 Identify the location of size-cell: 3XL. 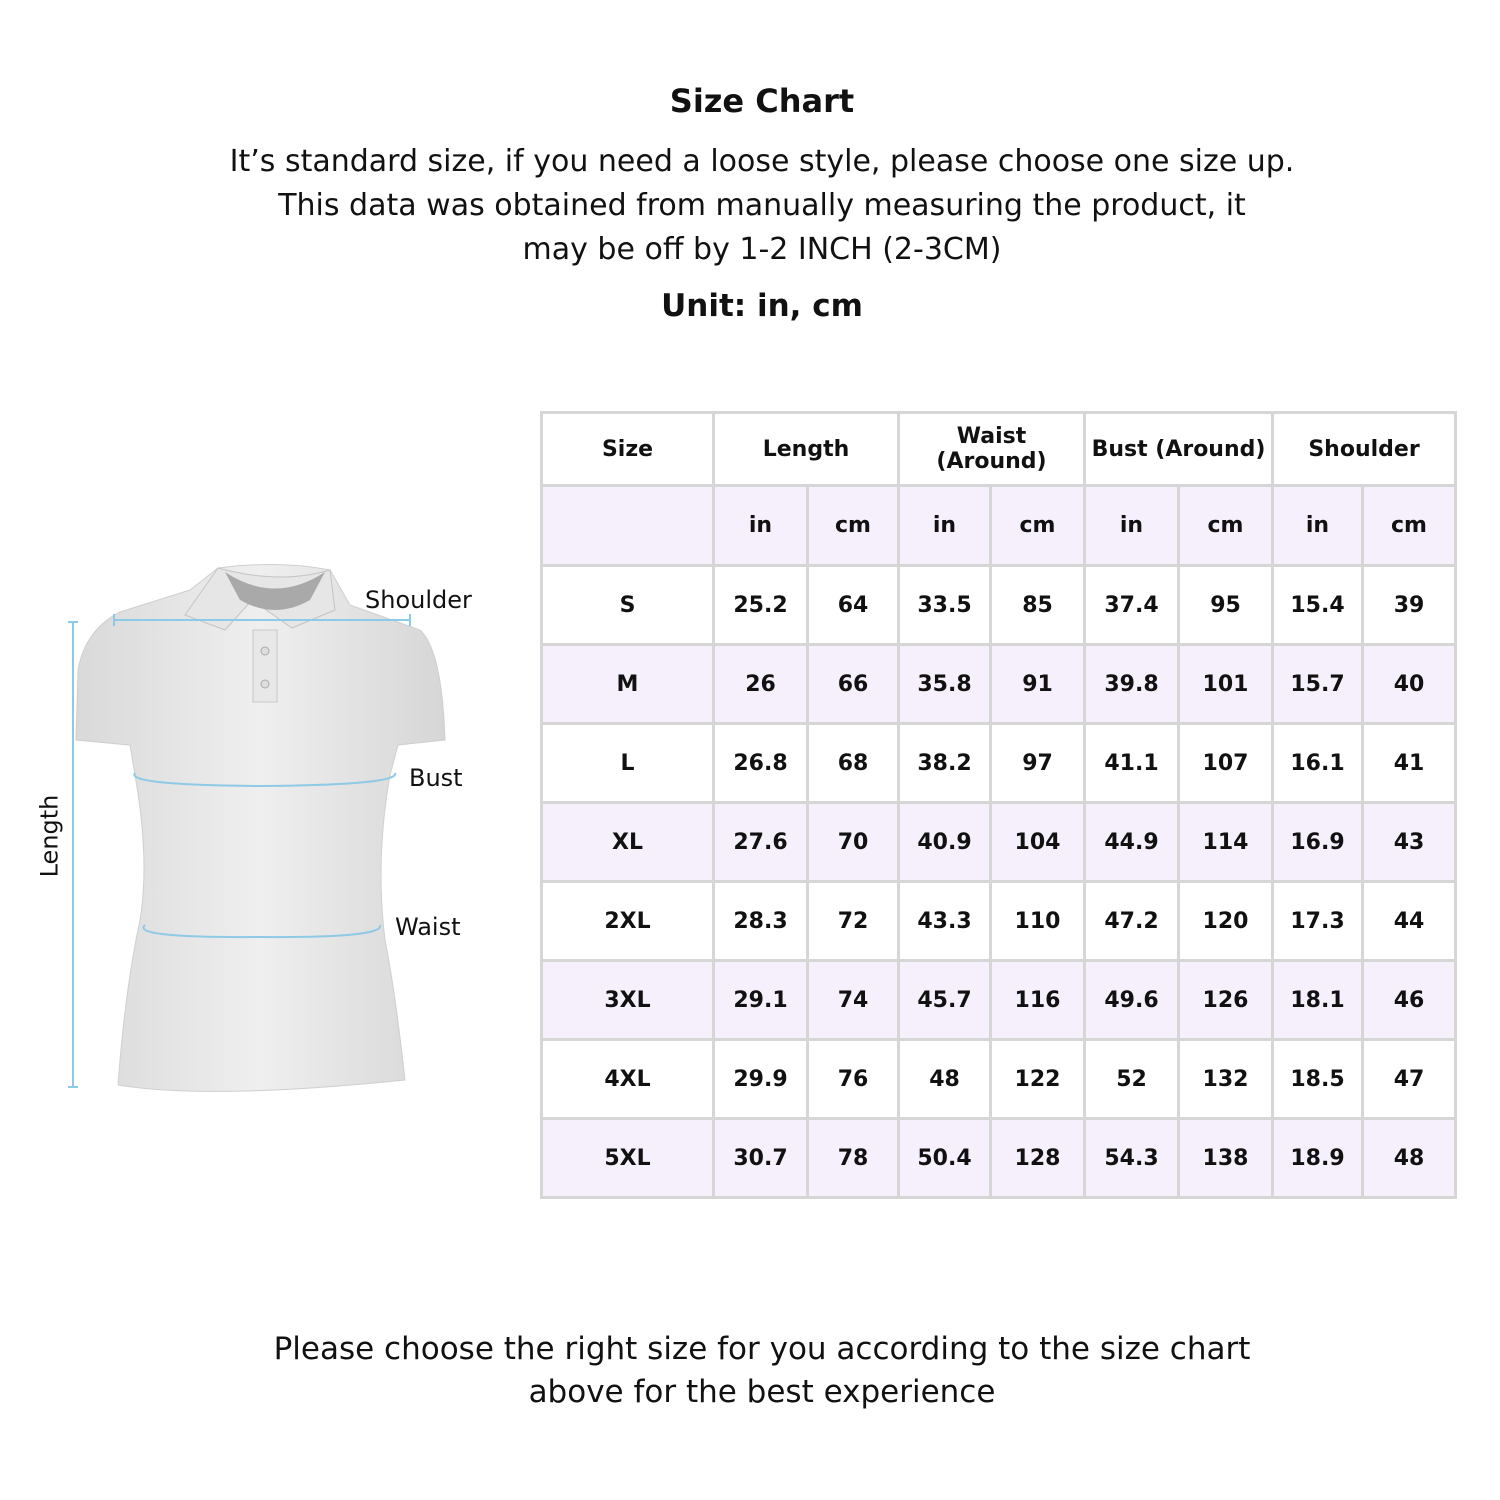
(627, 1000).